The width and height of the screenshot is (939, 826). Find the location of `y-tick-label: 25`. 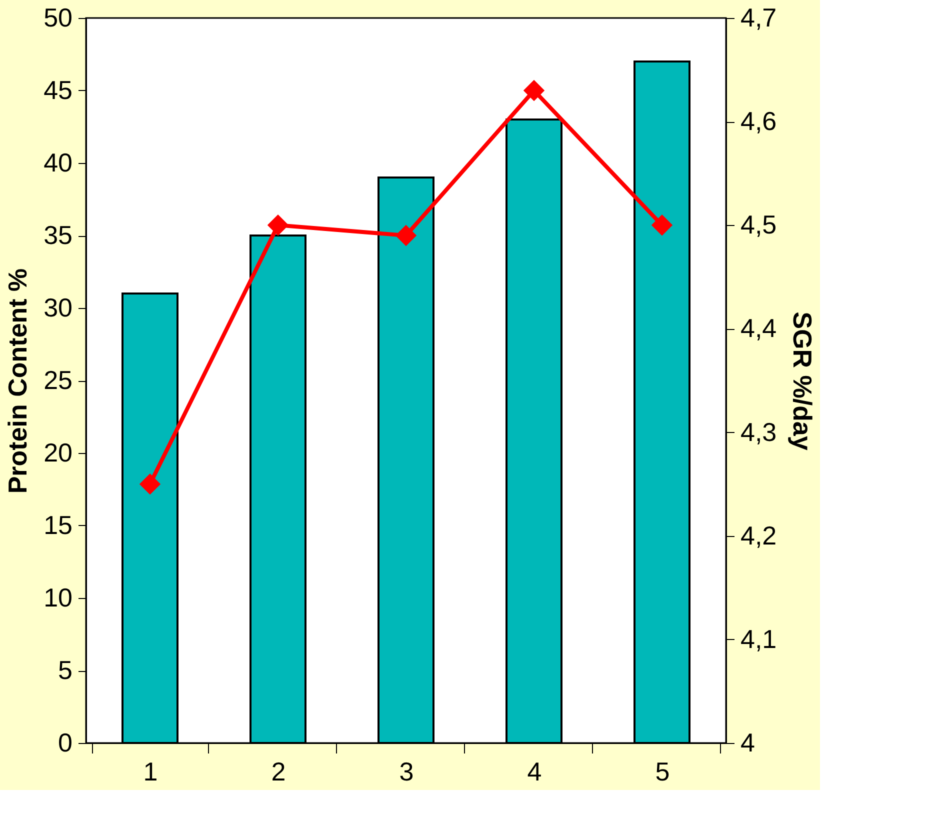

y-tick-label: 25 is located at coordinates (58, 380).